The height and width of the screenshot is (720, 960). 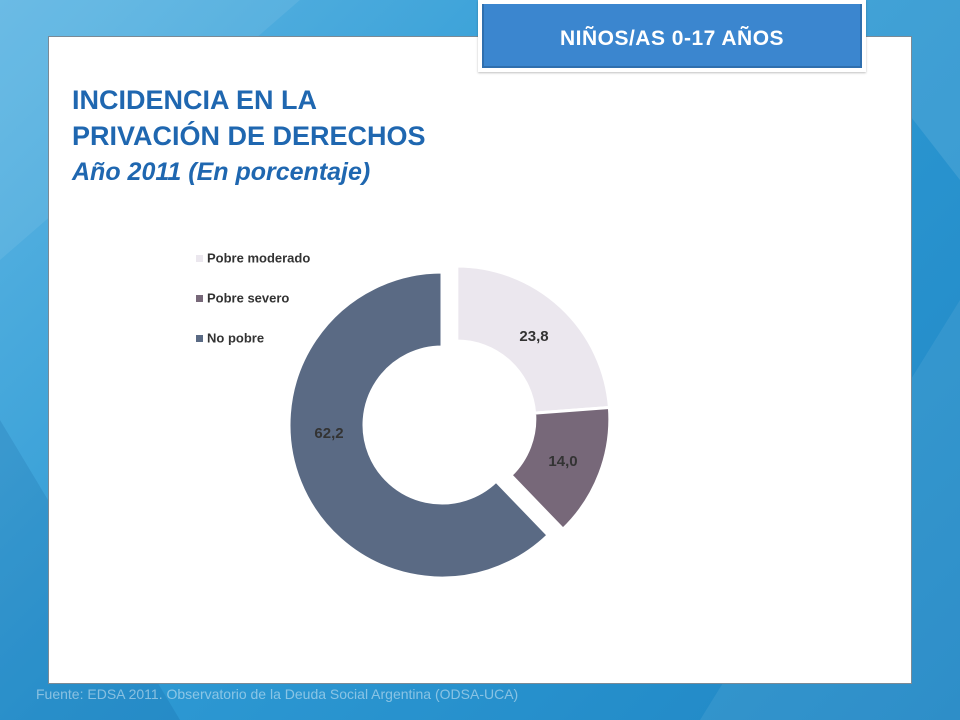 I want to click on legend-label-no-pobre: No pobre, so click(x=235, y=337).